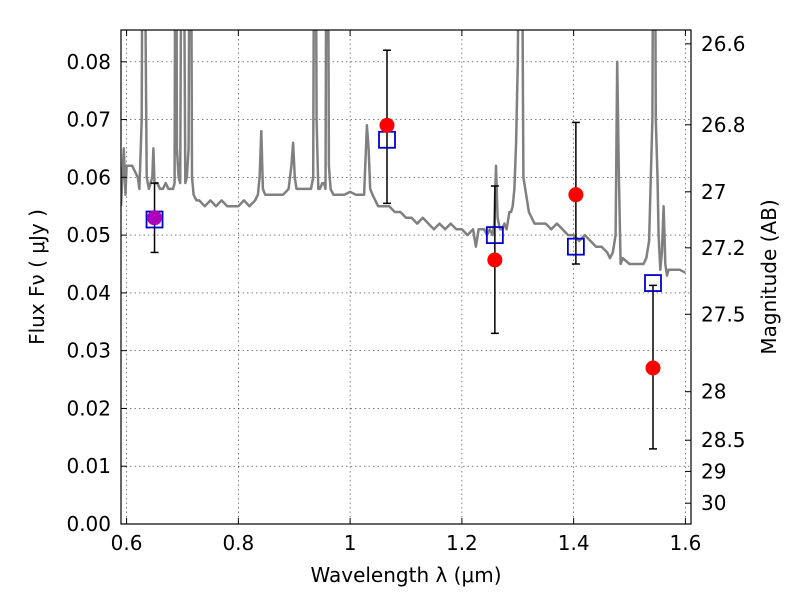  I want to click on right-tick-label: 30, so click(713, 503).